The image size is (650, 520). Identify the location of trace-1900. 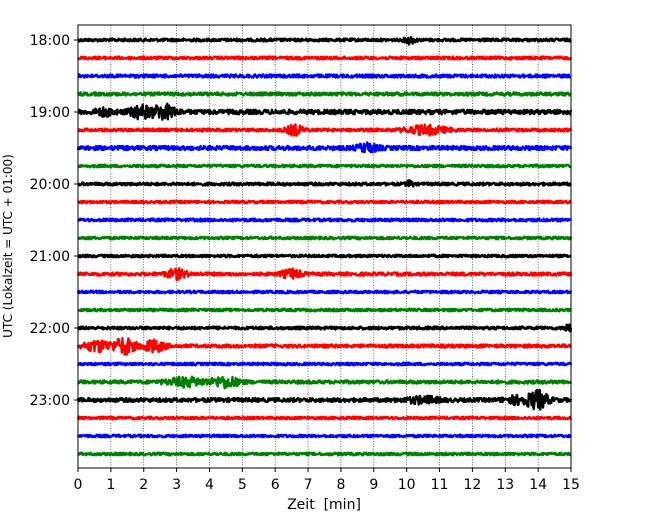
(325, 111).